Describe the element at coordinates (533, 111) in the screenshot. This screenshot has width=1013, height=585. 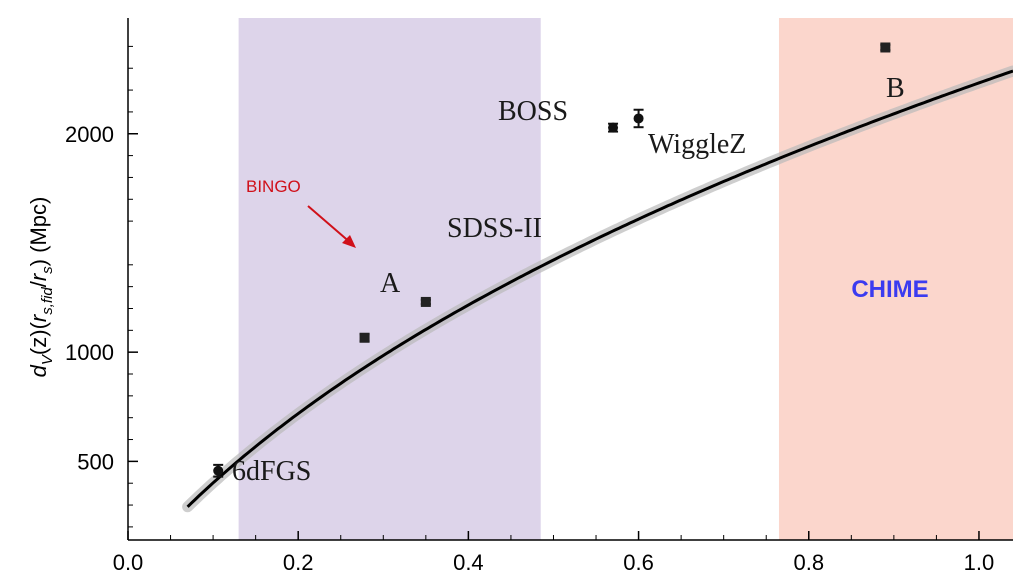
I see `point-label-boss: BOSS` at that location.